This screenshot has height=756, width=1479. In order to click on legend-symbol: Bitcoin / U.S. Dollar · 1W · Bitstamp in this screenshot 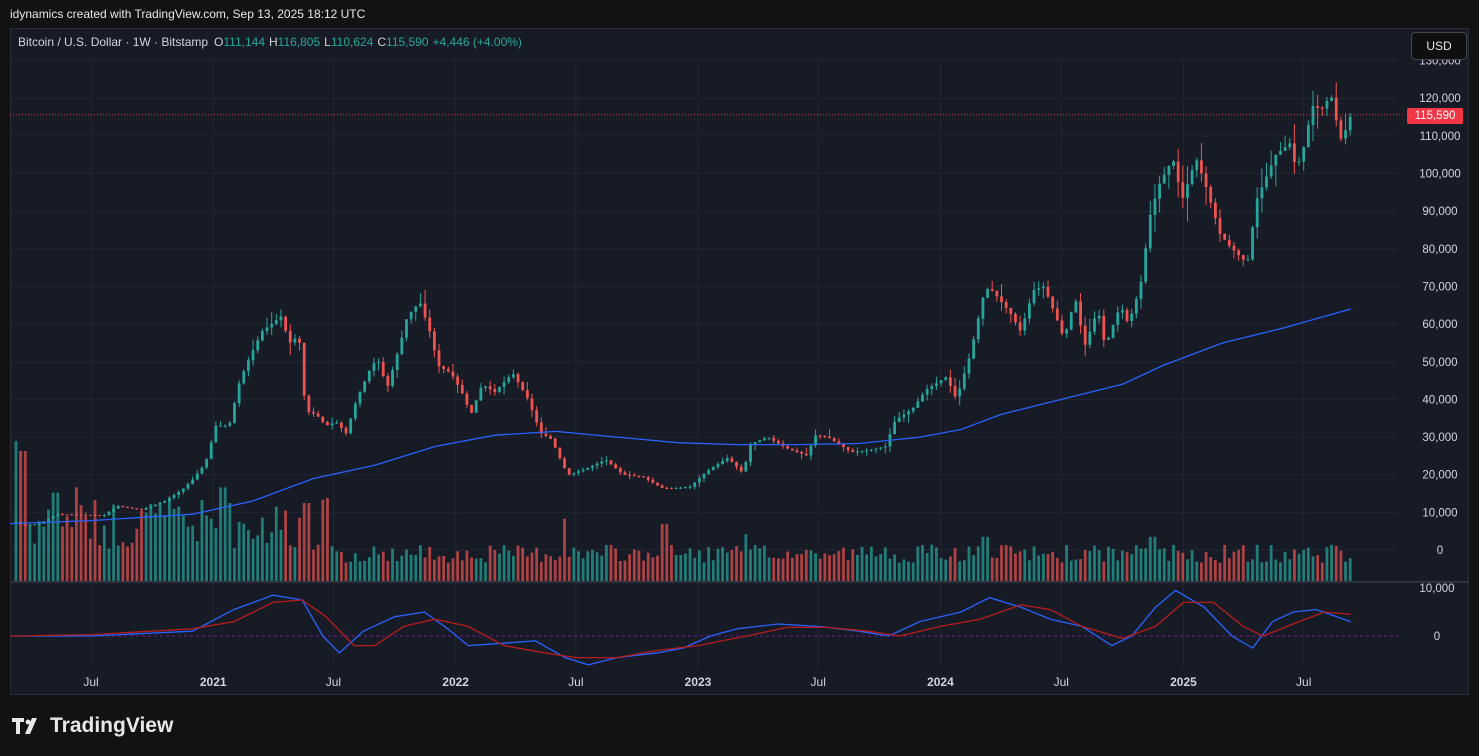, I will do `click(113, 42)`.